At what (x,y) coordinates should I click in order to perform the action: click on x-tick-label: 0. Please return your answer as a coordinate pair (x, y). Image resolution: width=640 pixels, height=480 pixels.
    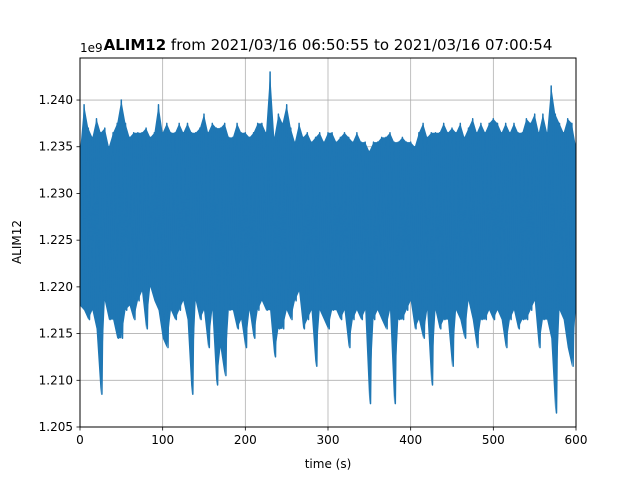
    Looking at the image, I should click on (80, 440).